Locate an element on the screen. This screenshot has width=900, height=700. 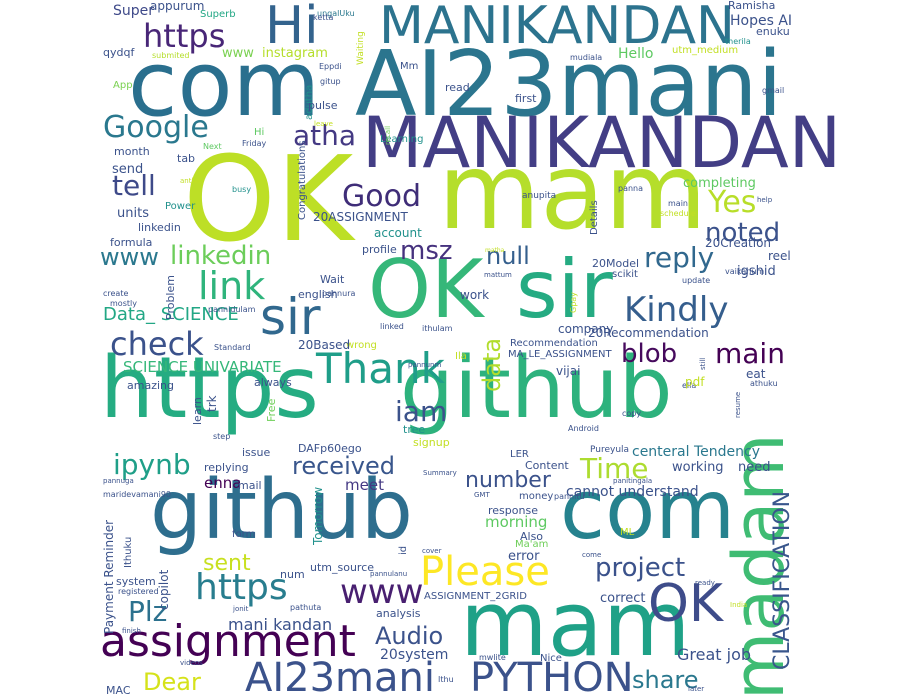
cloud-word: completing is located at coordinates (719, 183).